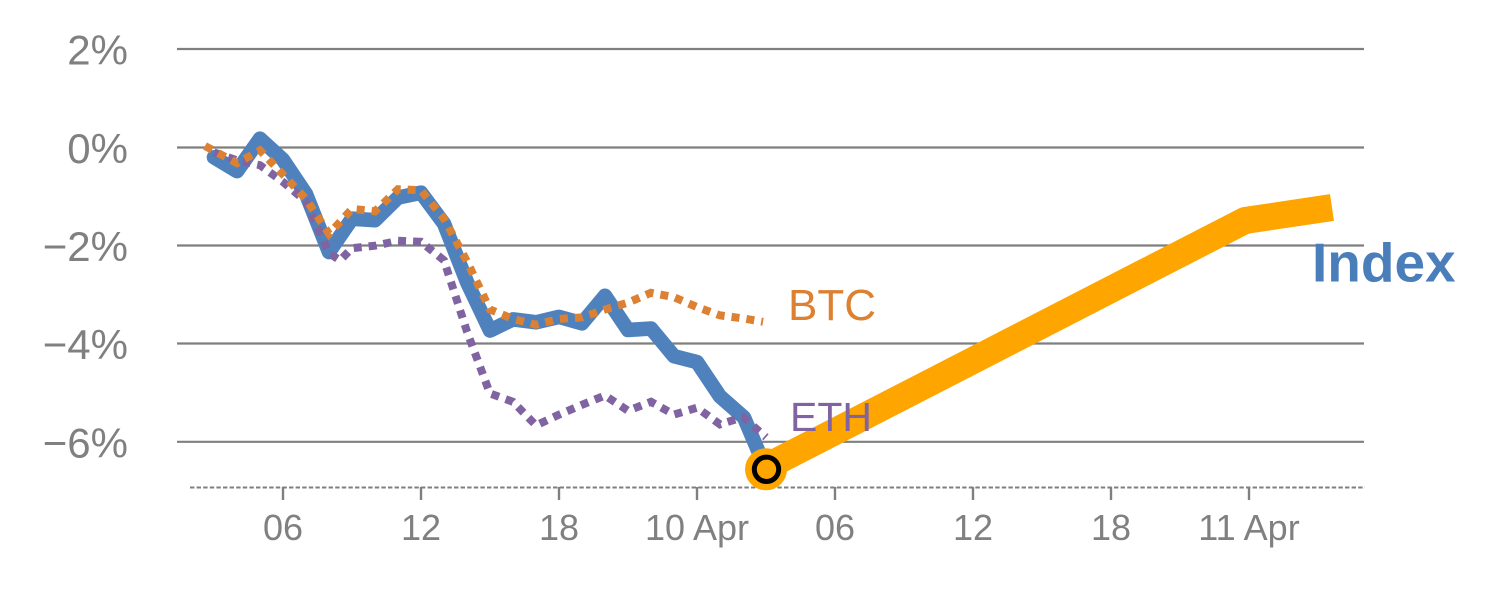 The width and height of the screenshot is (1500, 600). I want to click on svg-text: ETH, so click(831, 417).